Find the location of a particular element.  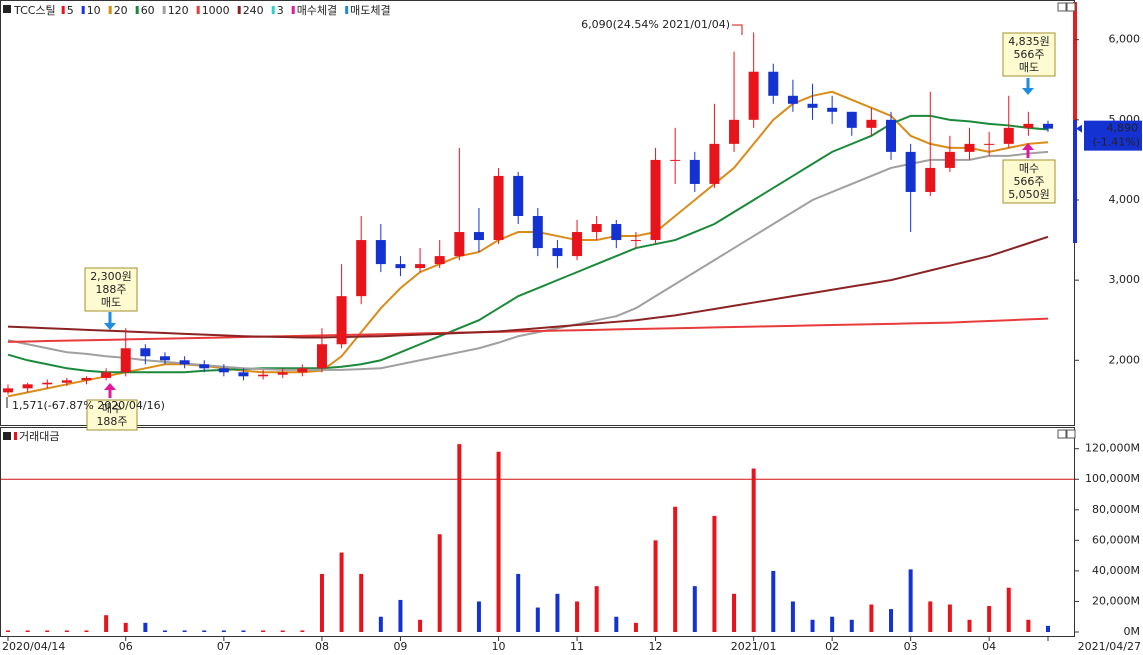

legend-label: 1000 is located at coordinates (216, 10).